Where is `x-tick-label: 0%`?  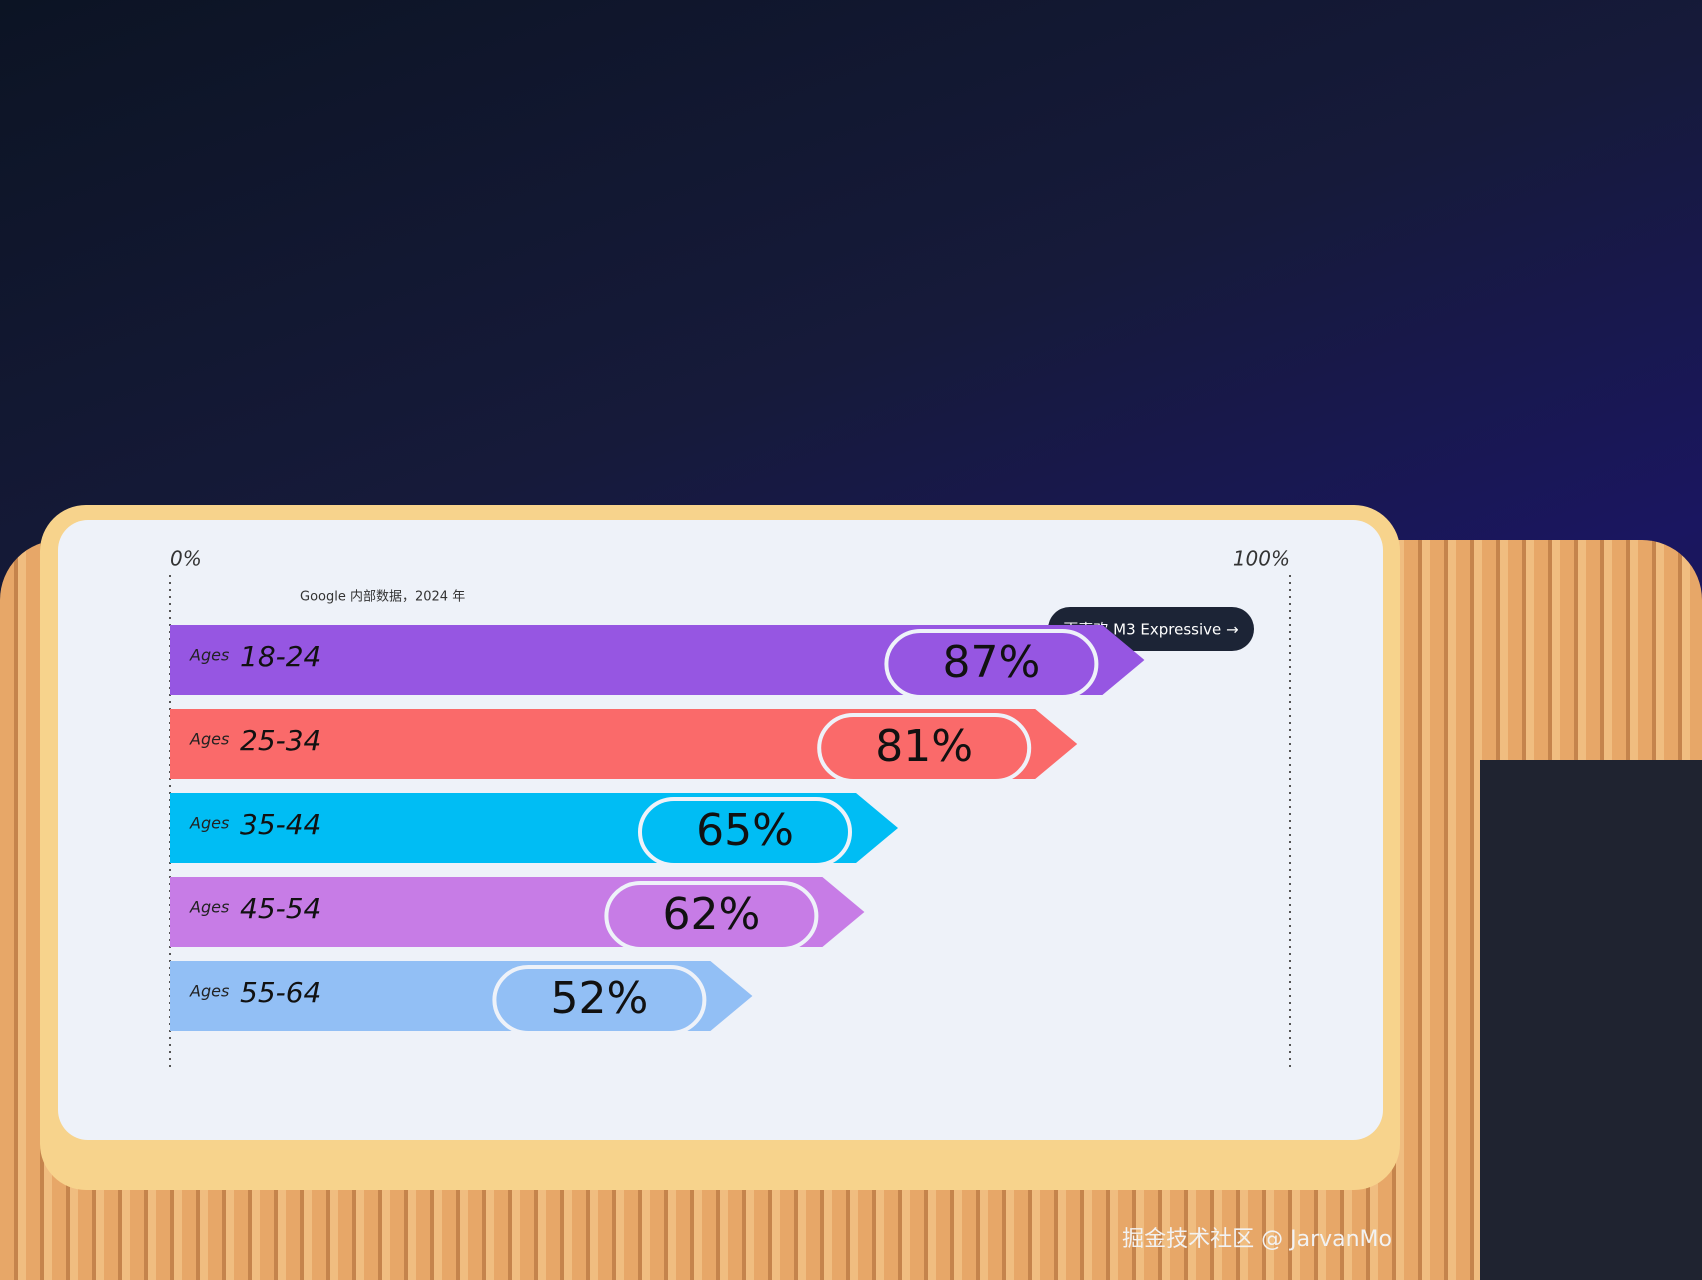
x-tick-label: 0% is located at coordinates (186, 559).